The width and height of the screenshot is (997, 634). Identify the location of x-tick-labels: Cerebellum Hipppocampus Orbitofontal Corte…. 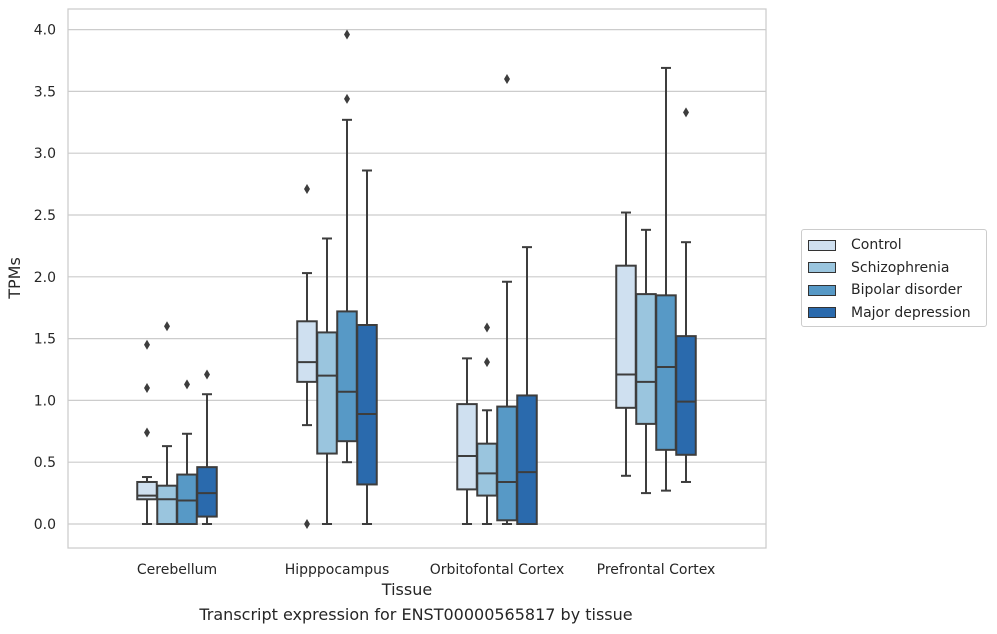
(426, 570).